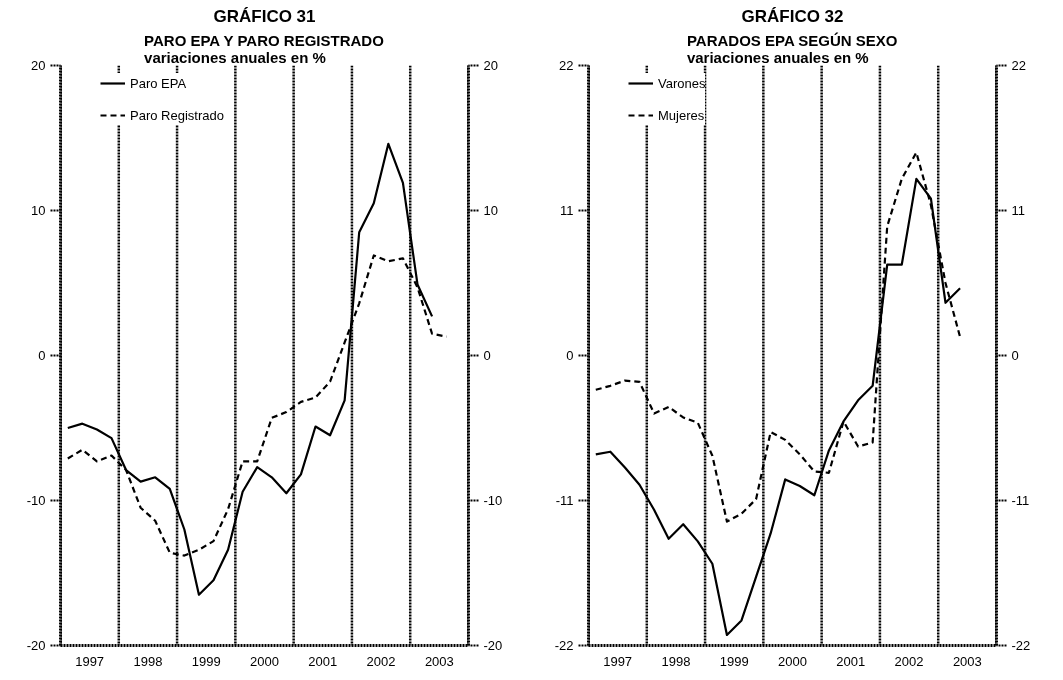 Image resolution: width=1063 pixels, height=680 pixels. What do you see at coordinates (264, 16) in the screenshot?
I see `chart-title: GRÁFICO 31` at bounding box center [264, 16].